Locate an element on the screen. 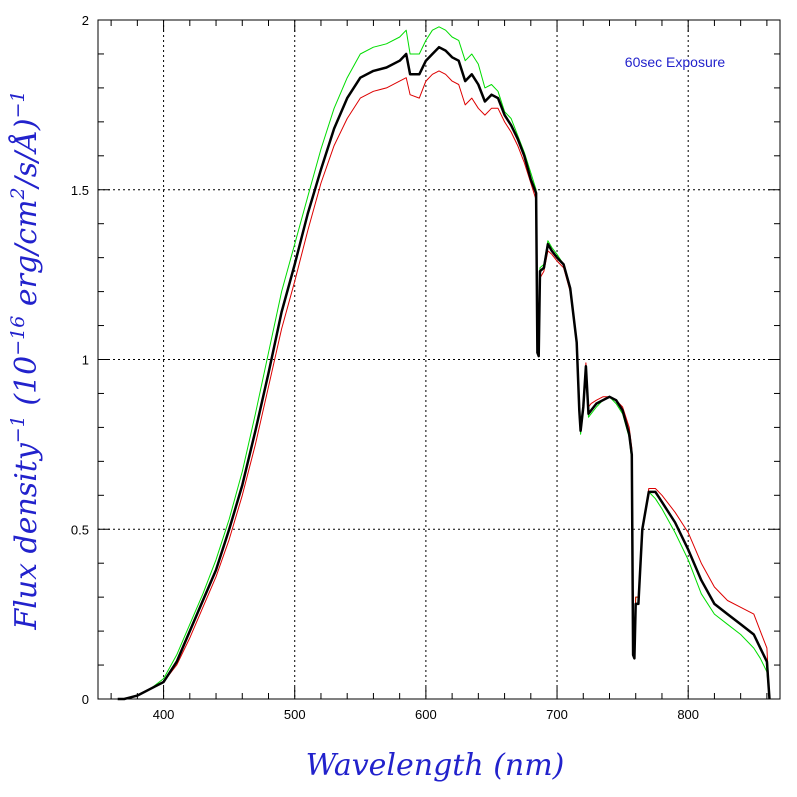  y-axis-label: Flux density−1 (10−16 erg/cm2/s/Å)−1 is located at coordinates (25, 360).